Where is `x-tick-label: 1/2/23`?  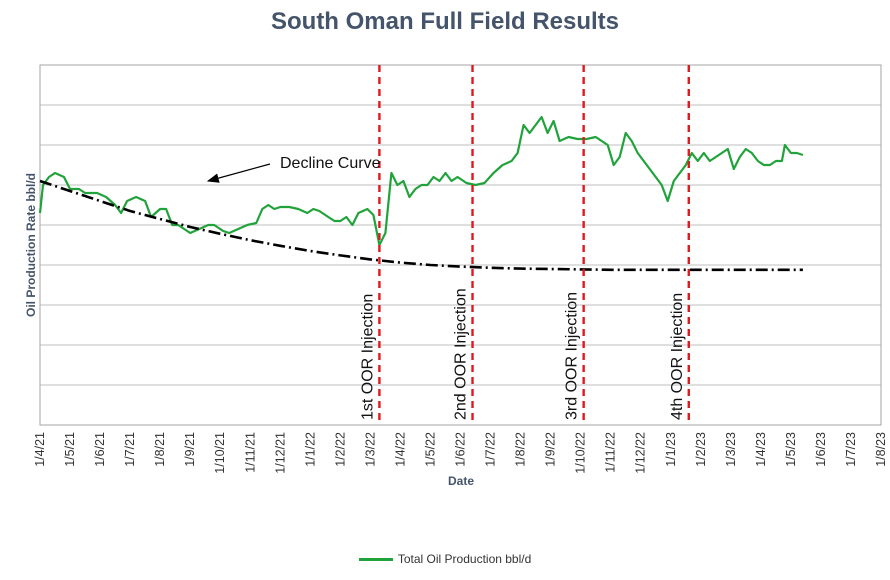 x-tick-label: 1/2/23 is located at coordinates (701, 449).